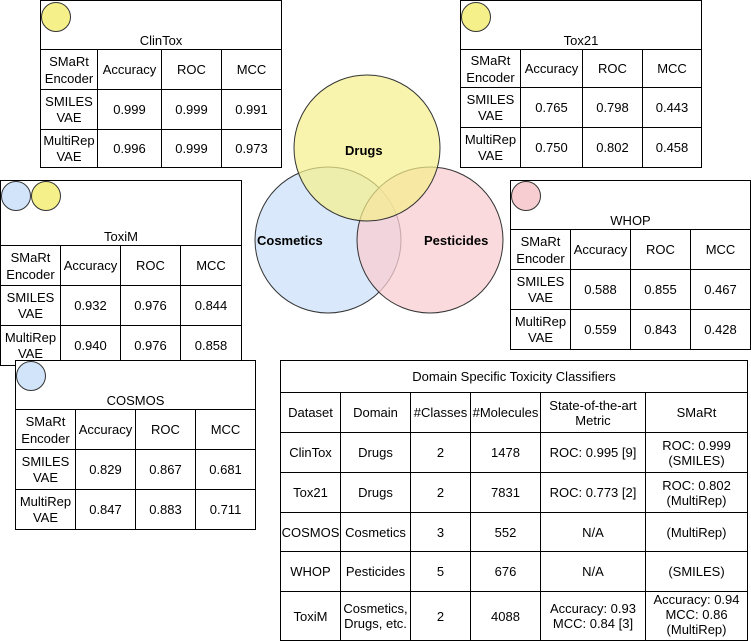 Image resolution: width=751 pixels, height=641 pixels. What do you see at coordinates (364, 150) in the screenshot?
I see `drugs-label: Drugs` at bounding box center [364, 150].